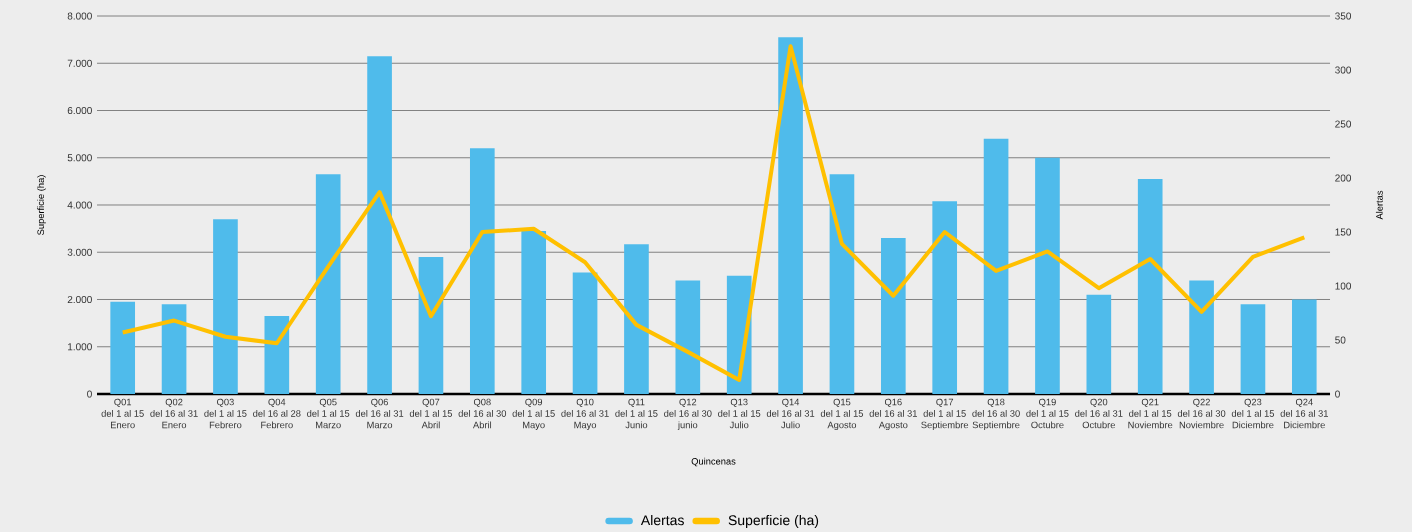 The height and width of the screenshot is (532, 1412). What do you see at coordinates (1304, 413) in the screenshot?
I see `x-tick-label: Q24 del 16 al 31 Diciembre` at bounding box center [1304, 413].